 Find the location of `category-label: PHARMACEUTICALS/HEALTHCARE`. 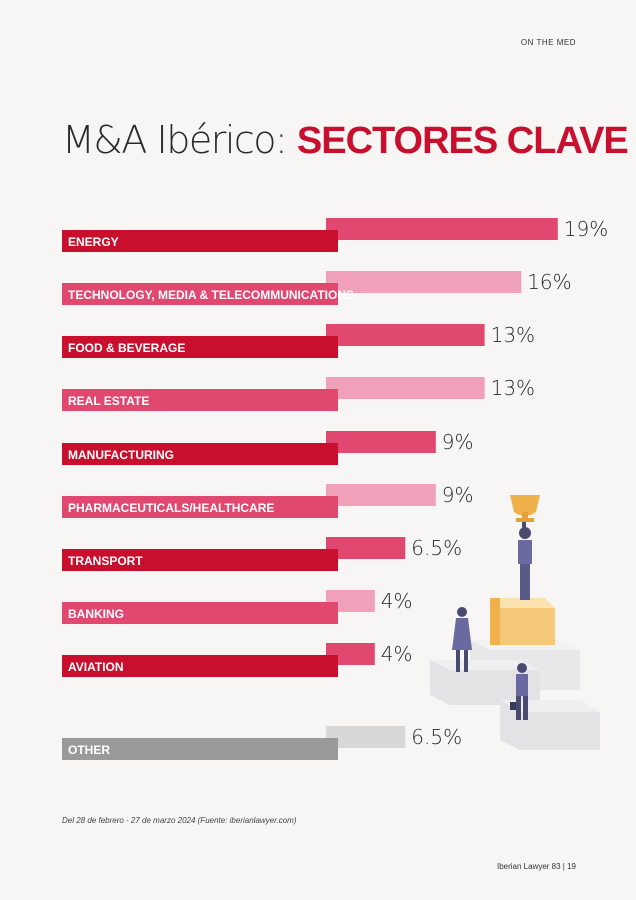

category-label: PHARMACEUTICALS/HEALTHCARE is located at coordinates (171, 508).